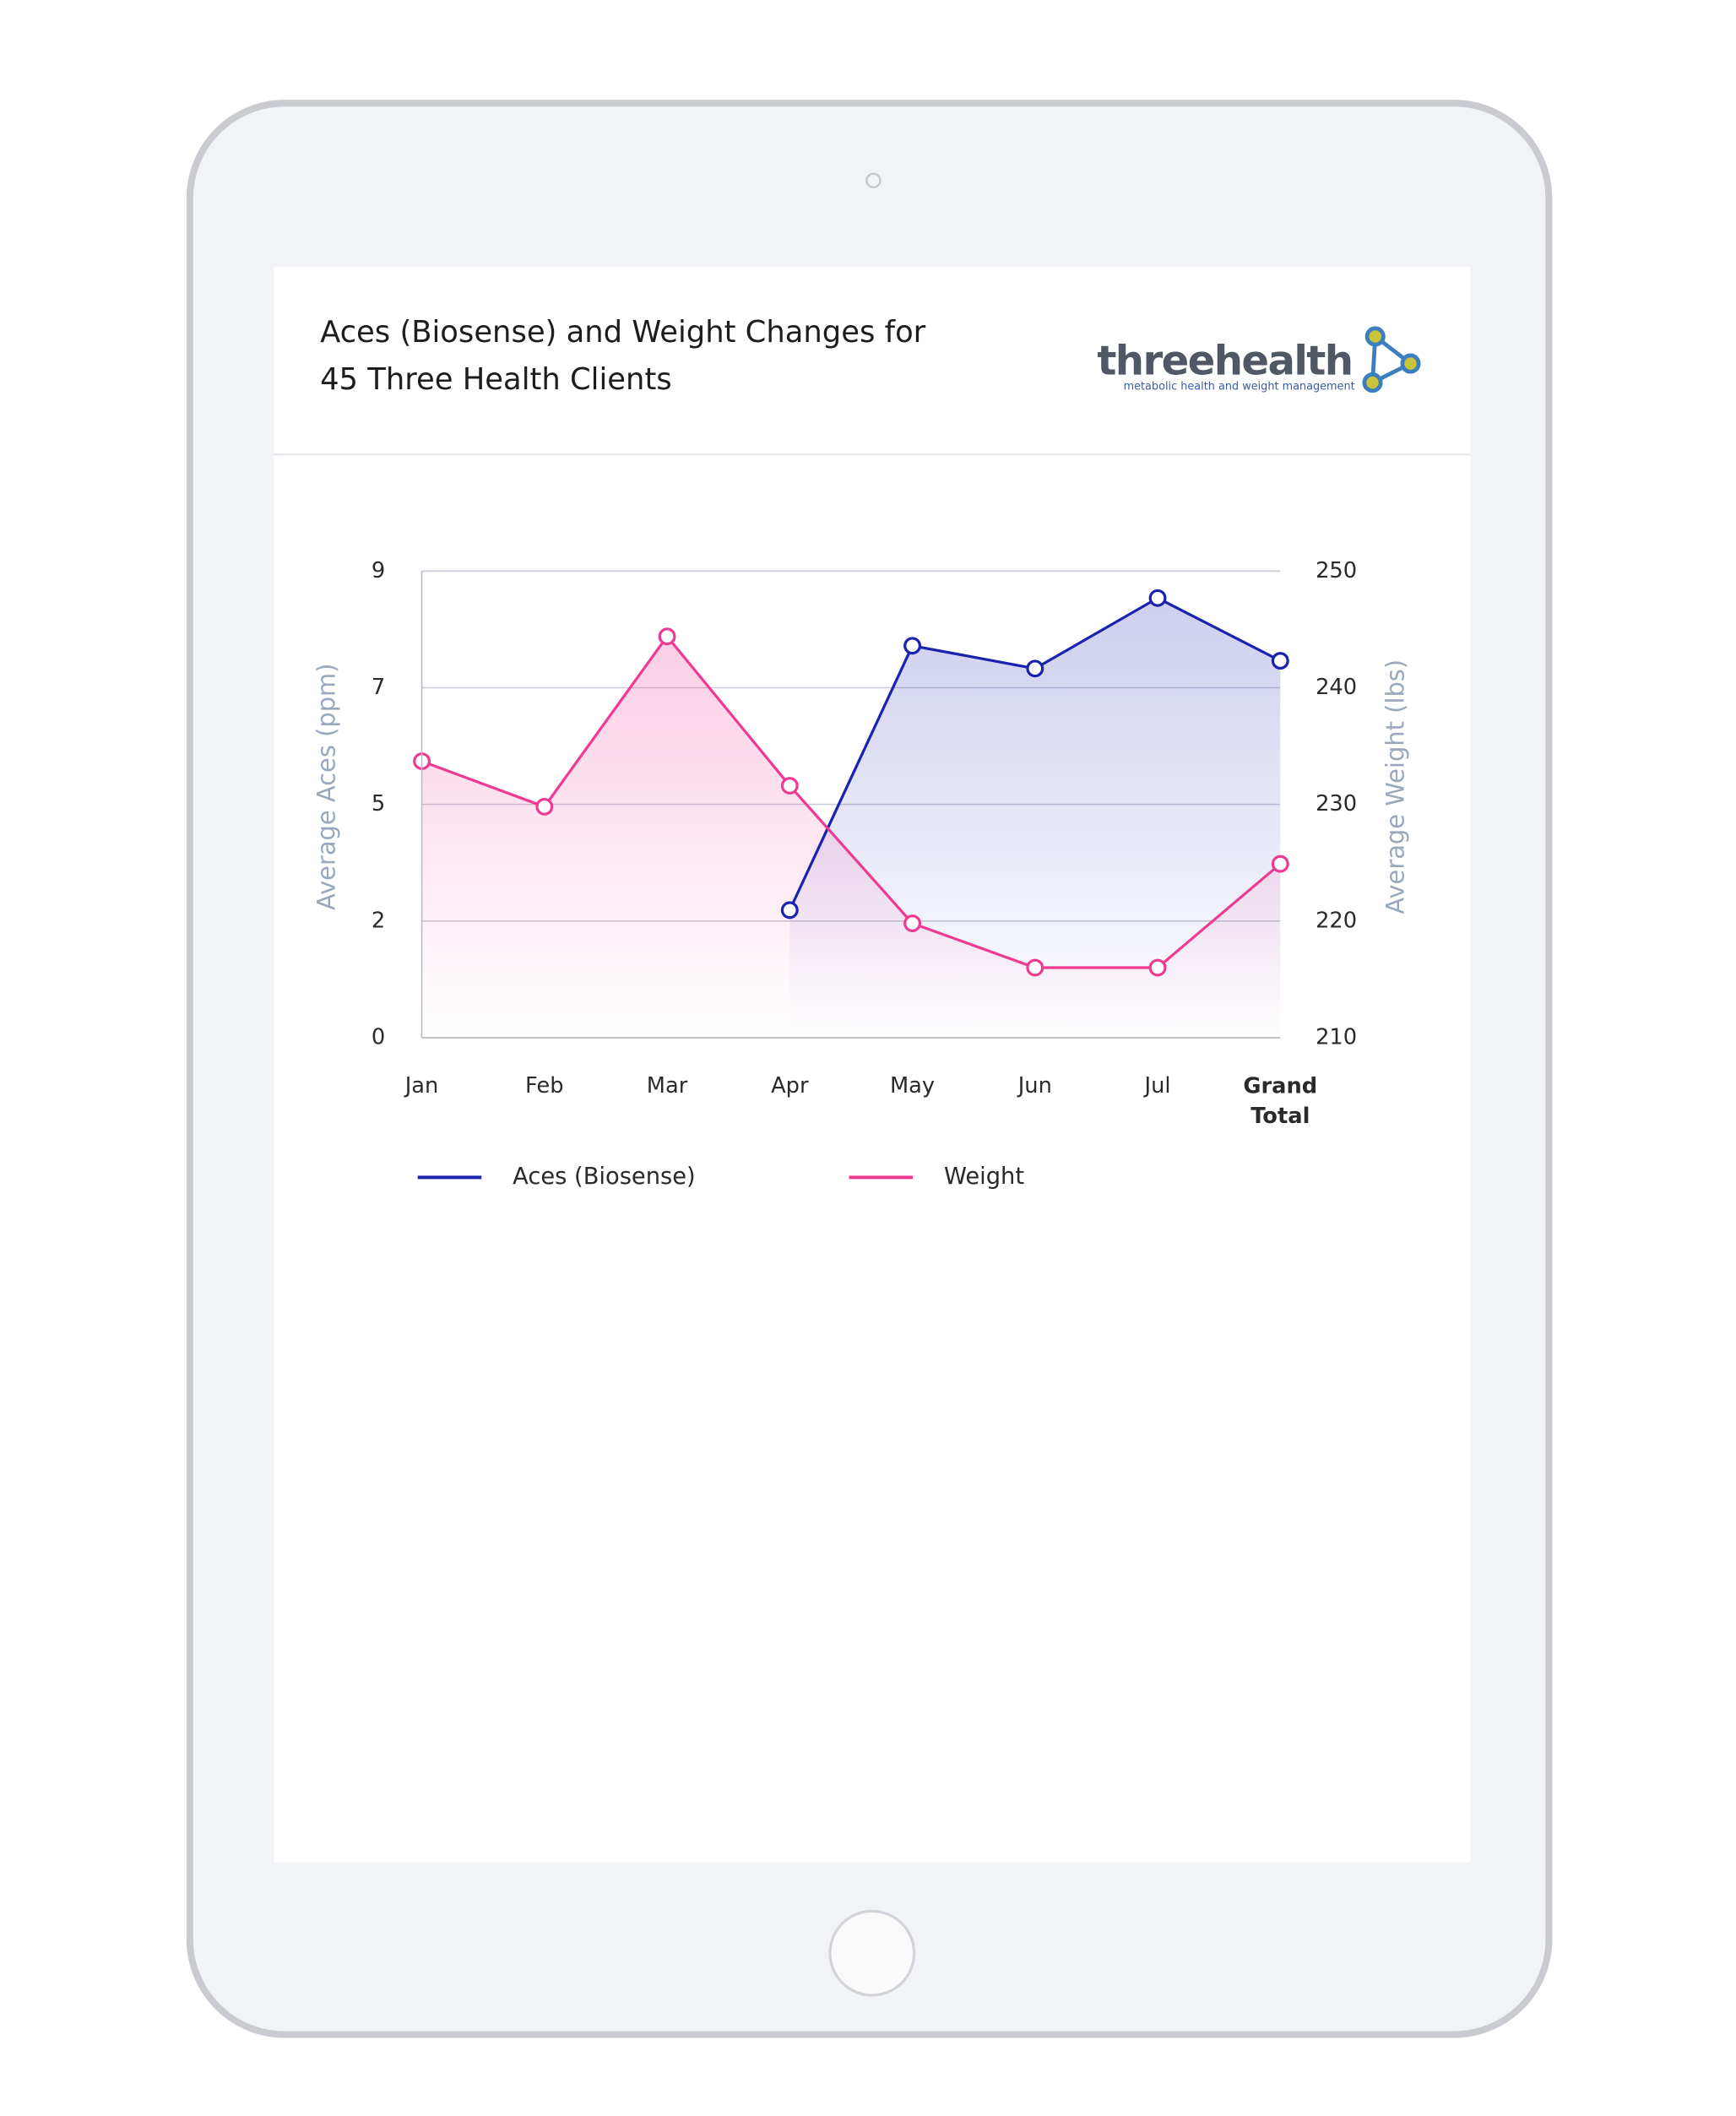 The width and height of the screenshot is (1736, 2116). I want to click on home-button, so click(872, 1953).